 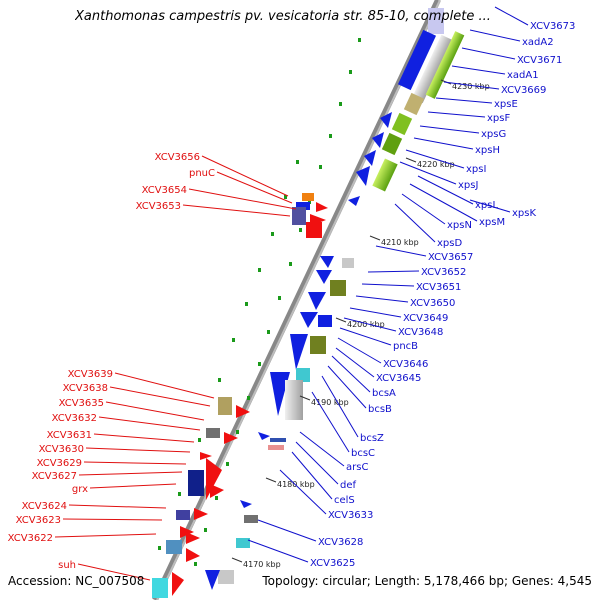 What do you see at coordinates (380, 409) in the screenshot?
I see `right-gene-label: bcsB` at bounding box center [380, 409].